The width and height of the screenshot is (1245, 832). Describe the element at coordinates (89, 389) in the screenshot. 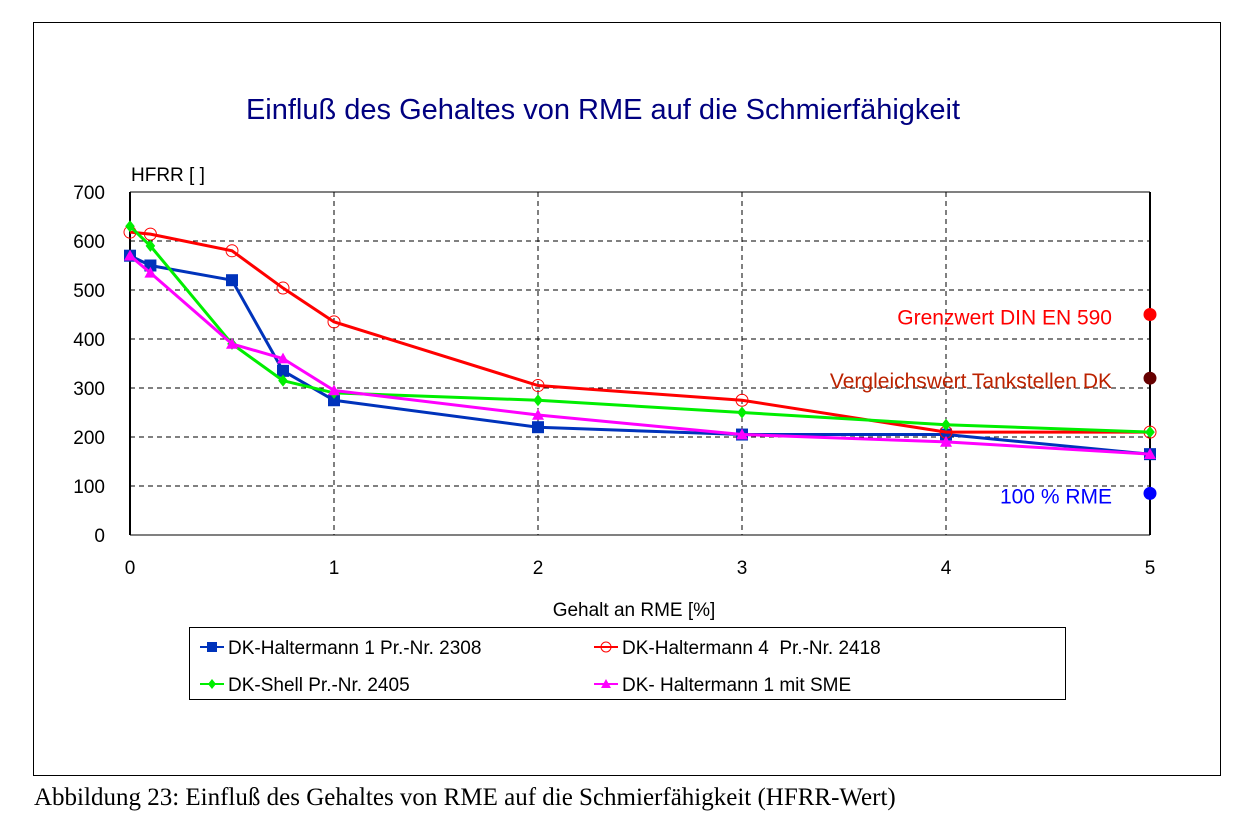

I see `y-tick-label: 300` at that location.